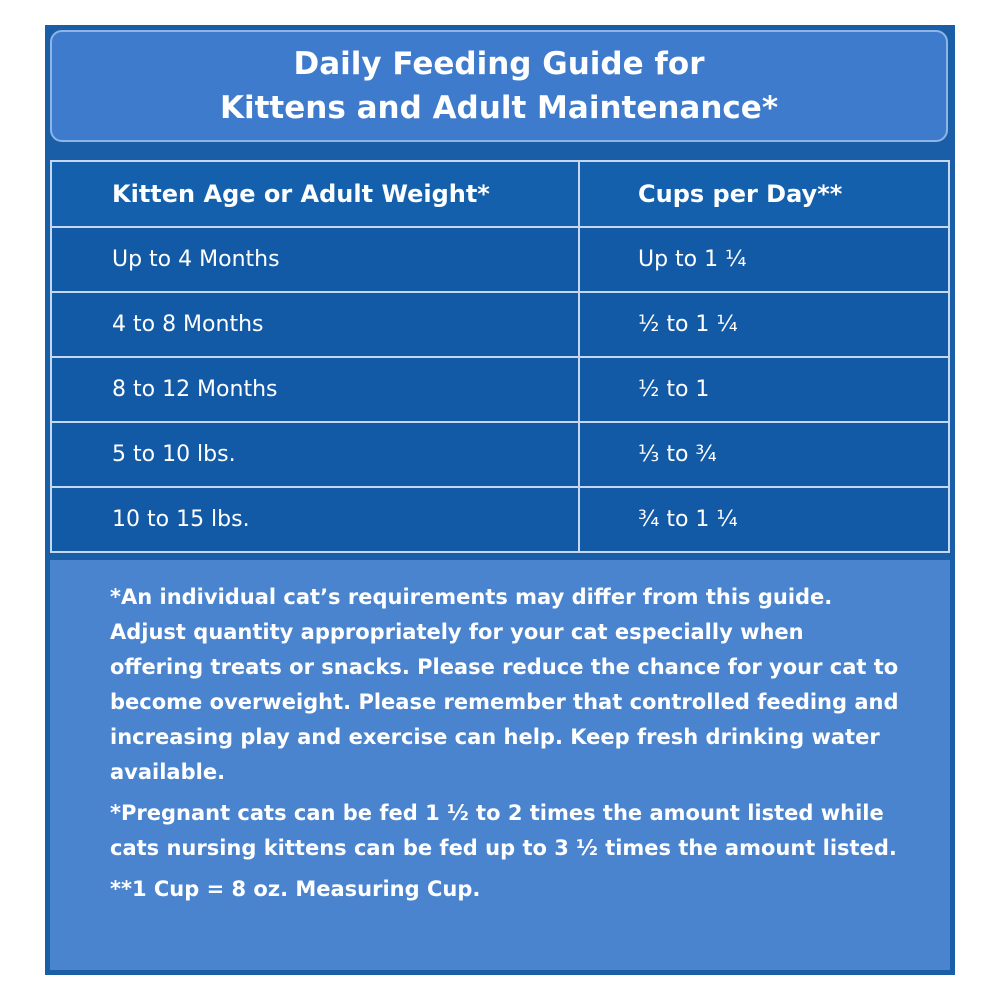  Describe the element at coordinates (315, 519) in the screenshot. I see `table-cell: 10 to 15 lbs.` at that location.